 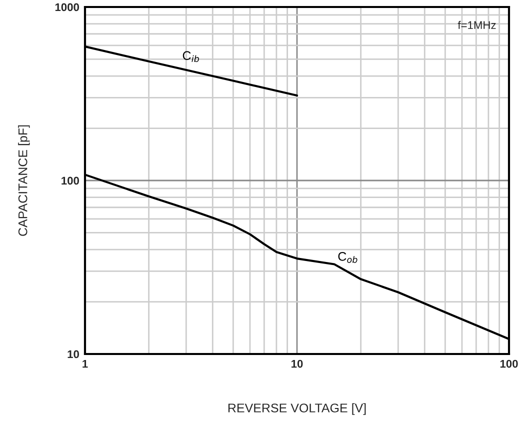 I want to click on x-tick-label: 1, so click(x=85, y=364).